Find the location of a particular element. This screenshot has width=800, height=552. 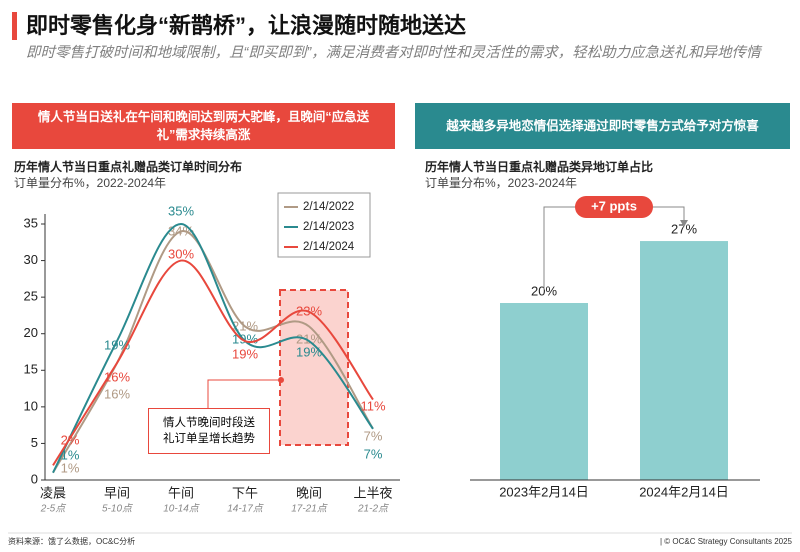

connector is located at coordinates (244, 393).